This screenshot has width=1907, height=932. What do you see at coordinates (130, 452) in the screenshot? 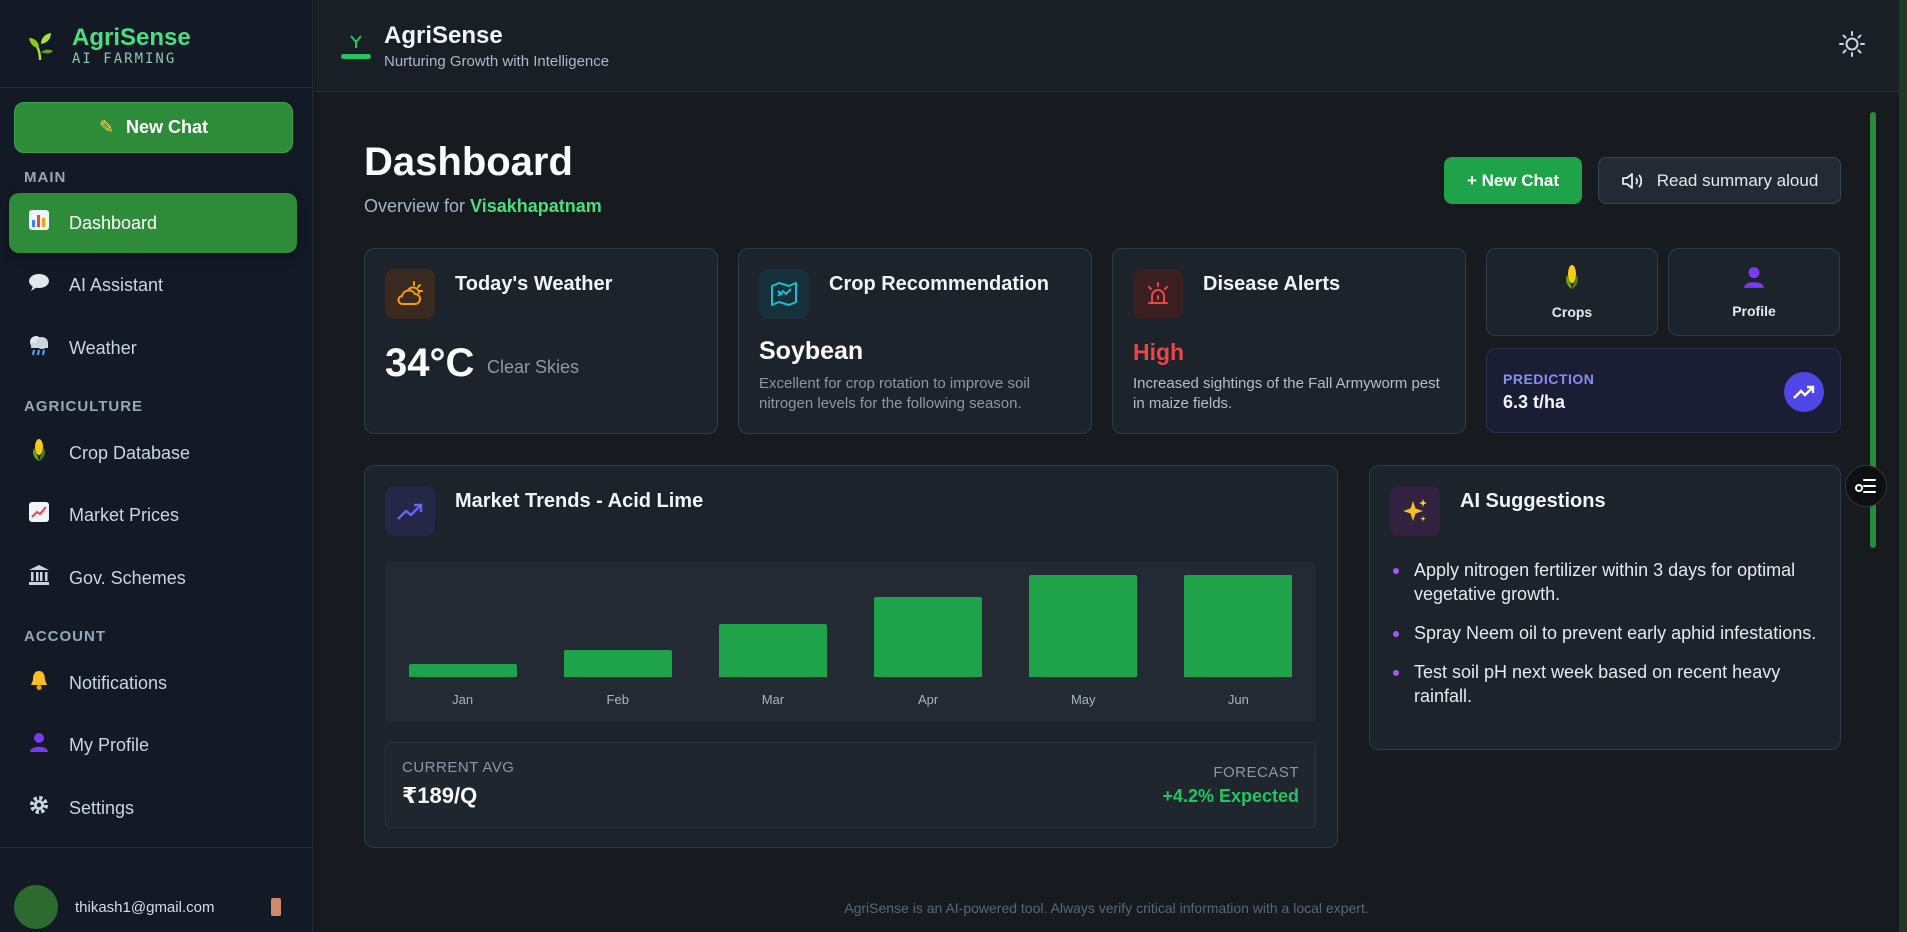
I see `sidebar-item-label: Crop Database` at bounding box center [130, 452].